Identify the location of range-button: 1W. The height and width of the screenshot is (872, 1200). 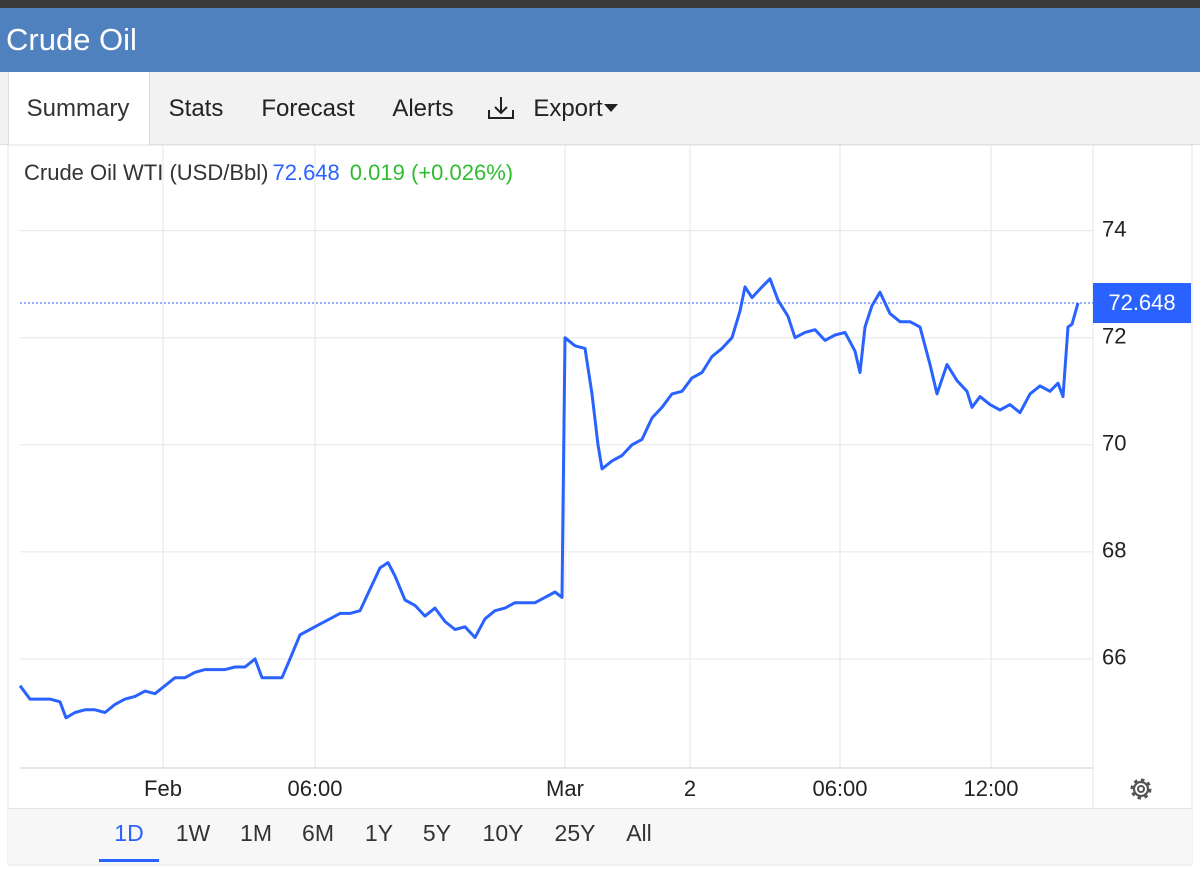
(193, 833).